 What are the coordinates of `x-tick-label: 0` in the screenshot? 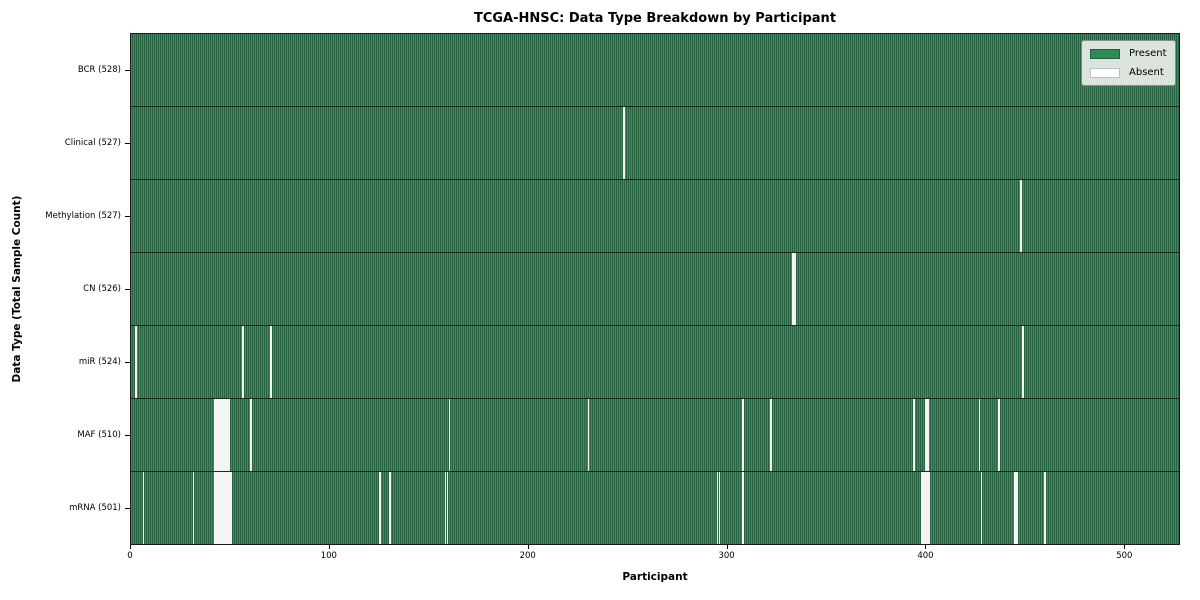 It's located at (130, 556).